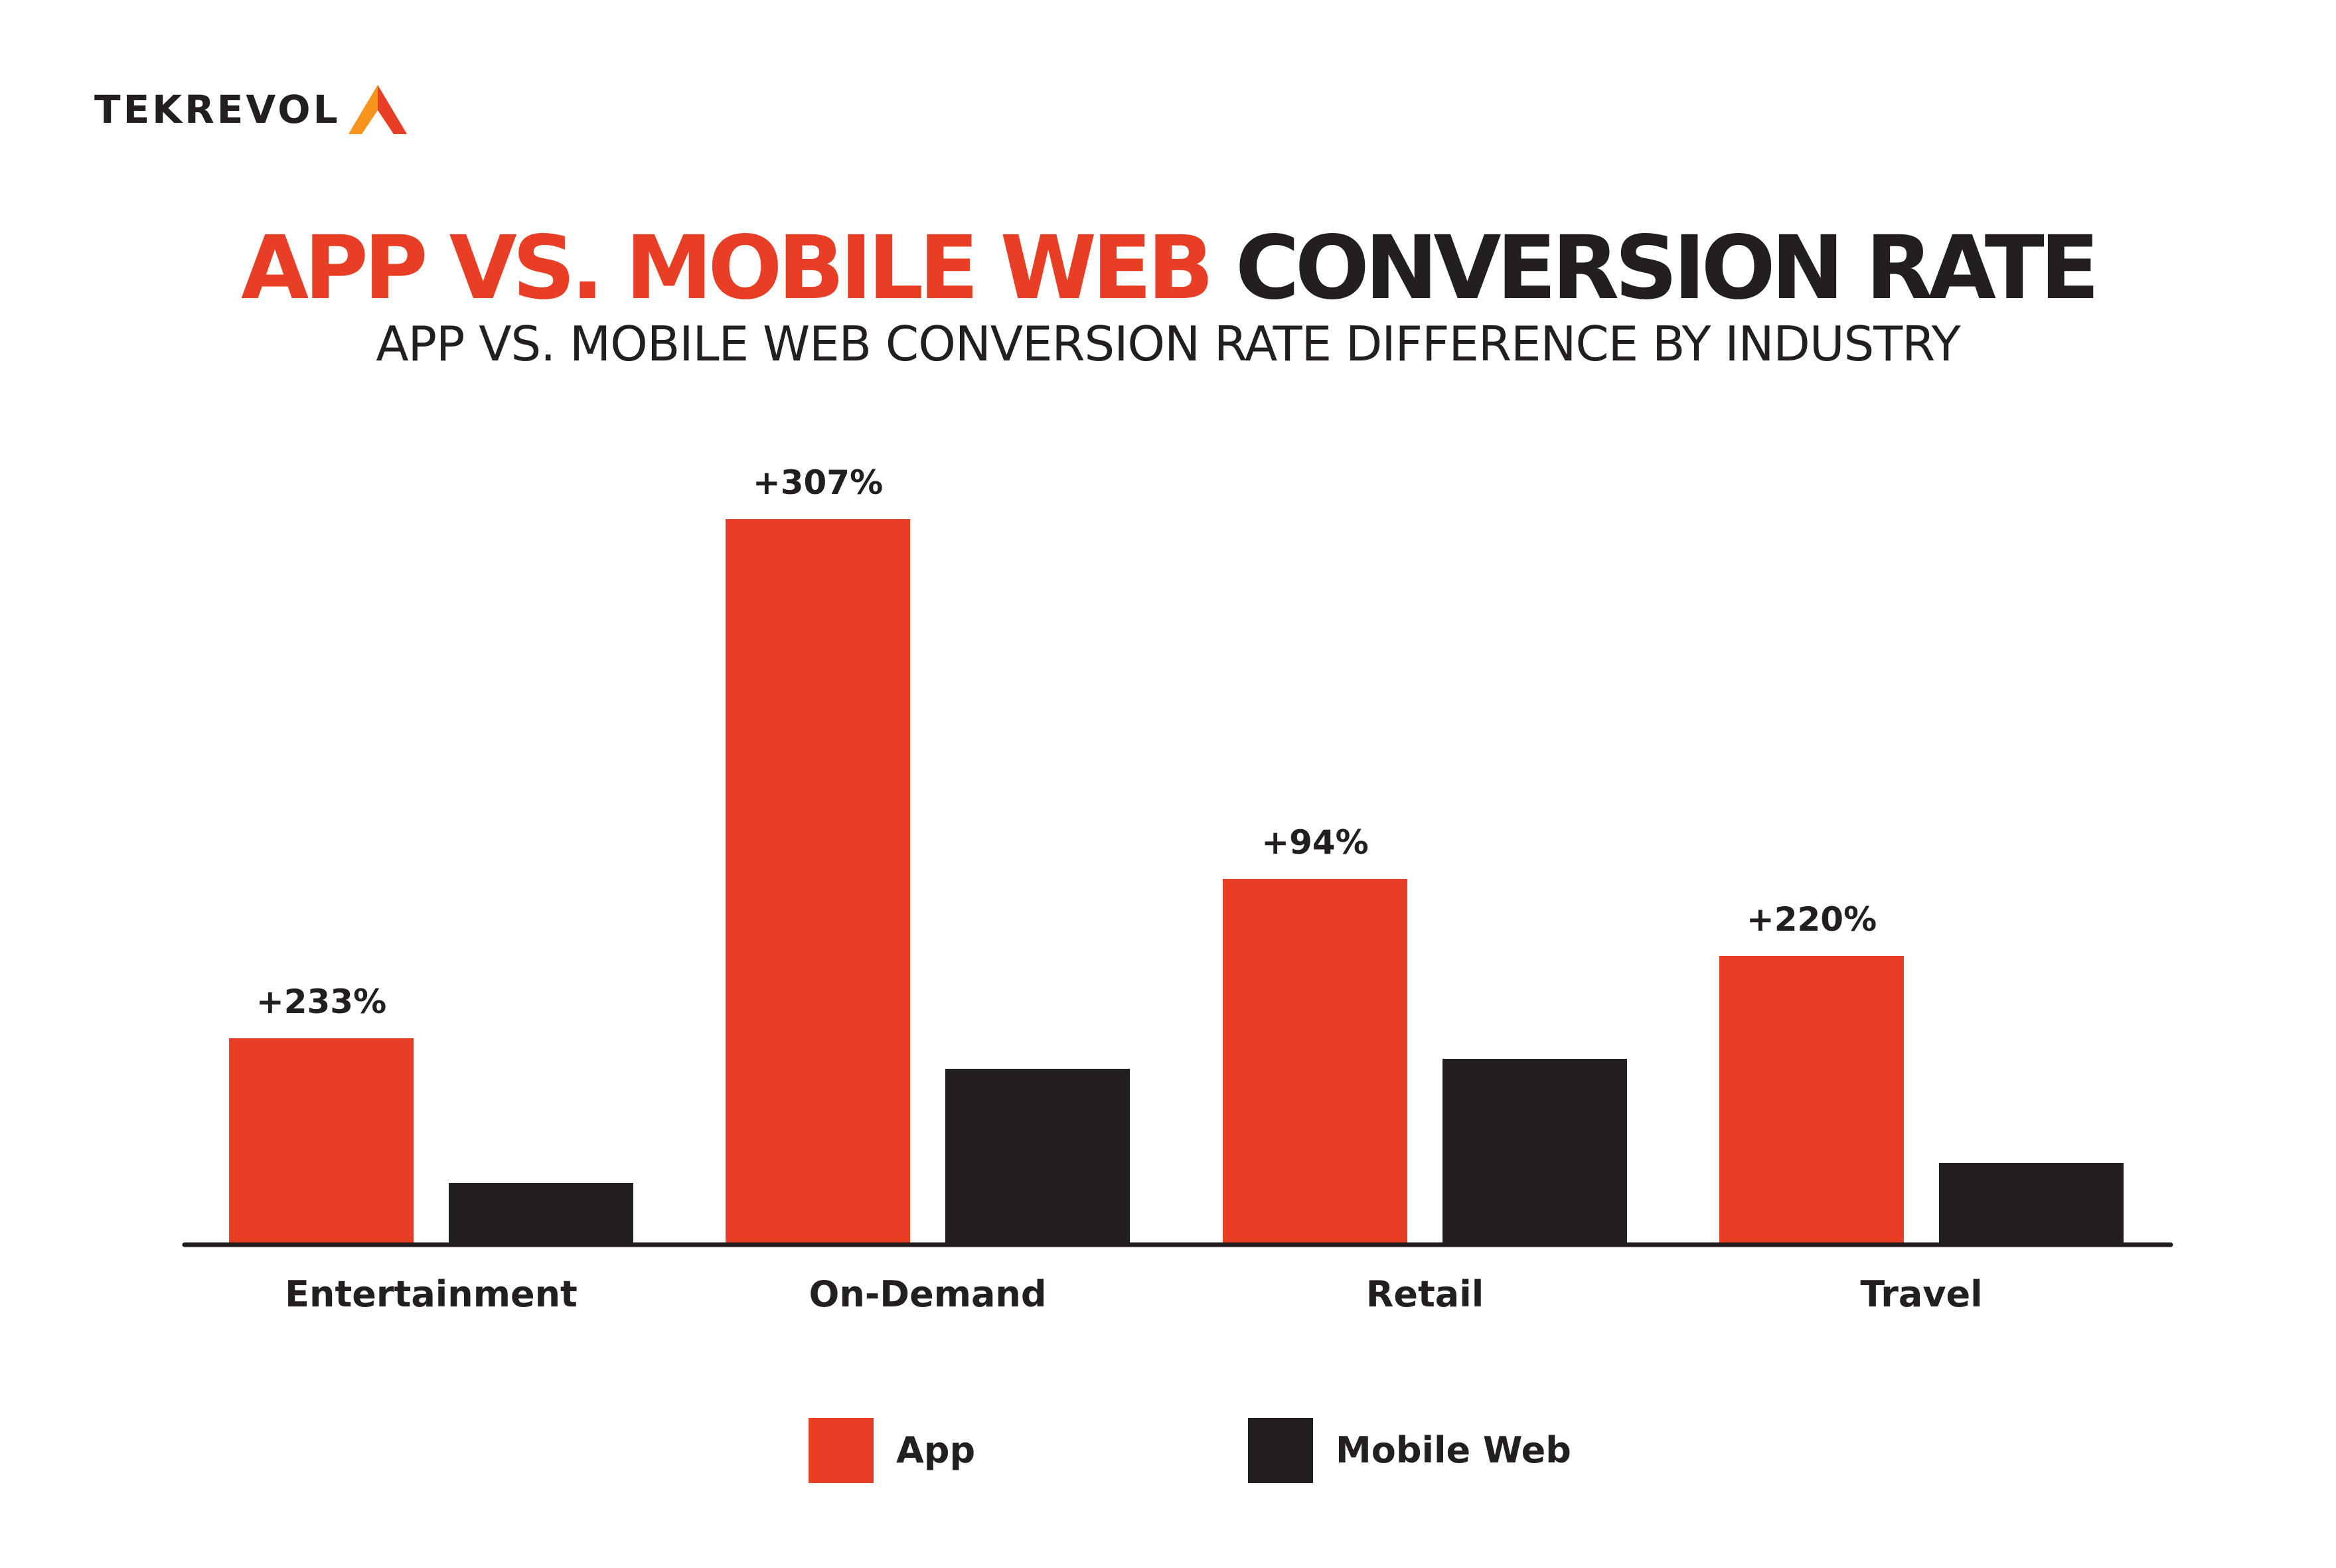  Describe the element at coordinates (2031, 1203) in the screenshot. I see `bar-mobile-web-travel` at that location.